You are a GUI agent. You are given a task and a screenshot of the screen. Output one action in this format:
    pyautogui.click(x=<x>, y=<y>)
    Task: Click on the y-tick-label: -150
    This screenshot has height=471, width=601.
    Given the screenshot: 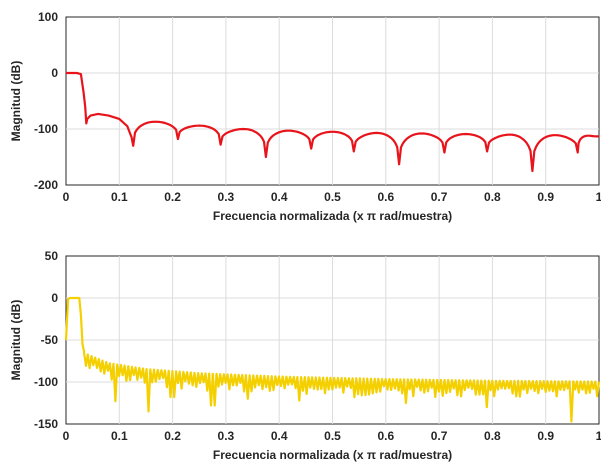 What is the action you would take?
    pyautogui.click(x=46, y=424)
    